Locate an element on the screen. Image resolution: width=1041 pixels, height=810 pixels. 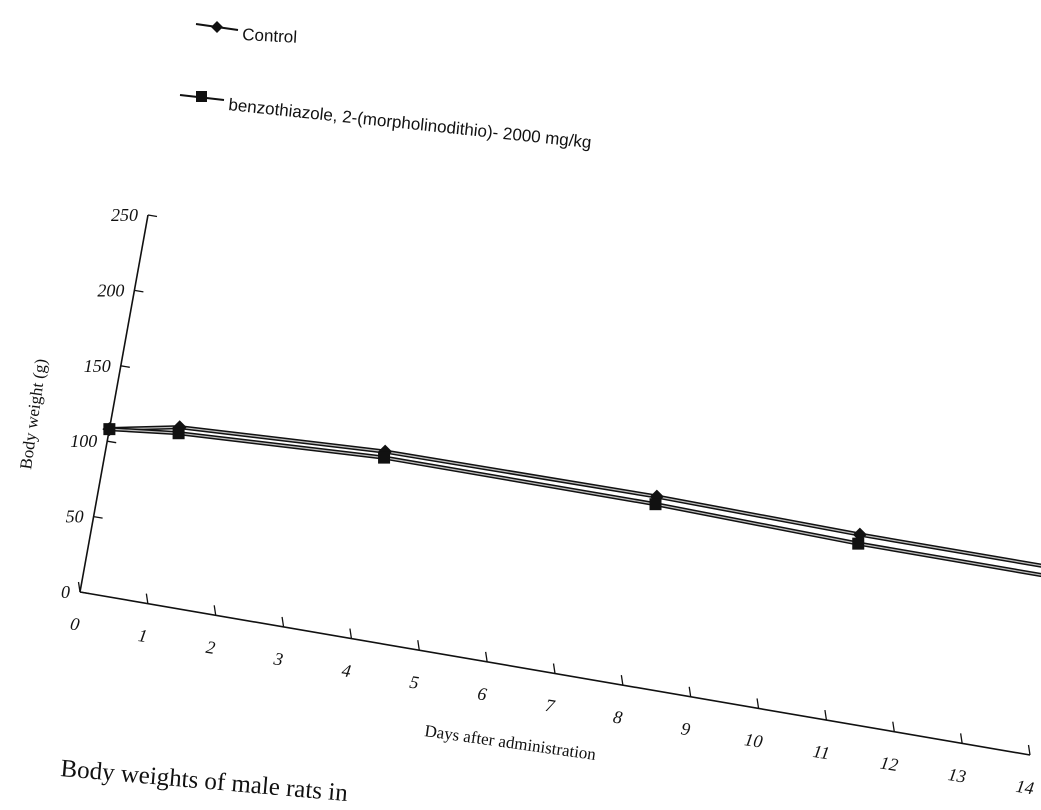
y-axis-title: Body weight (g) is located at coordinates (33, 414).